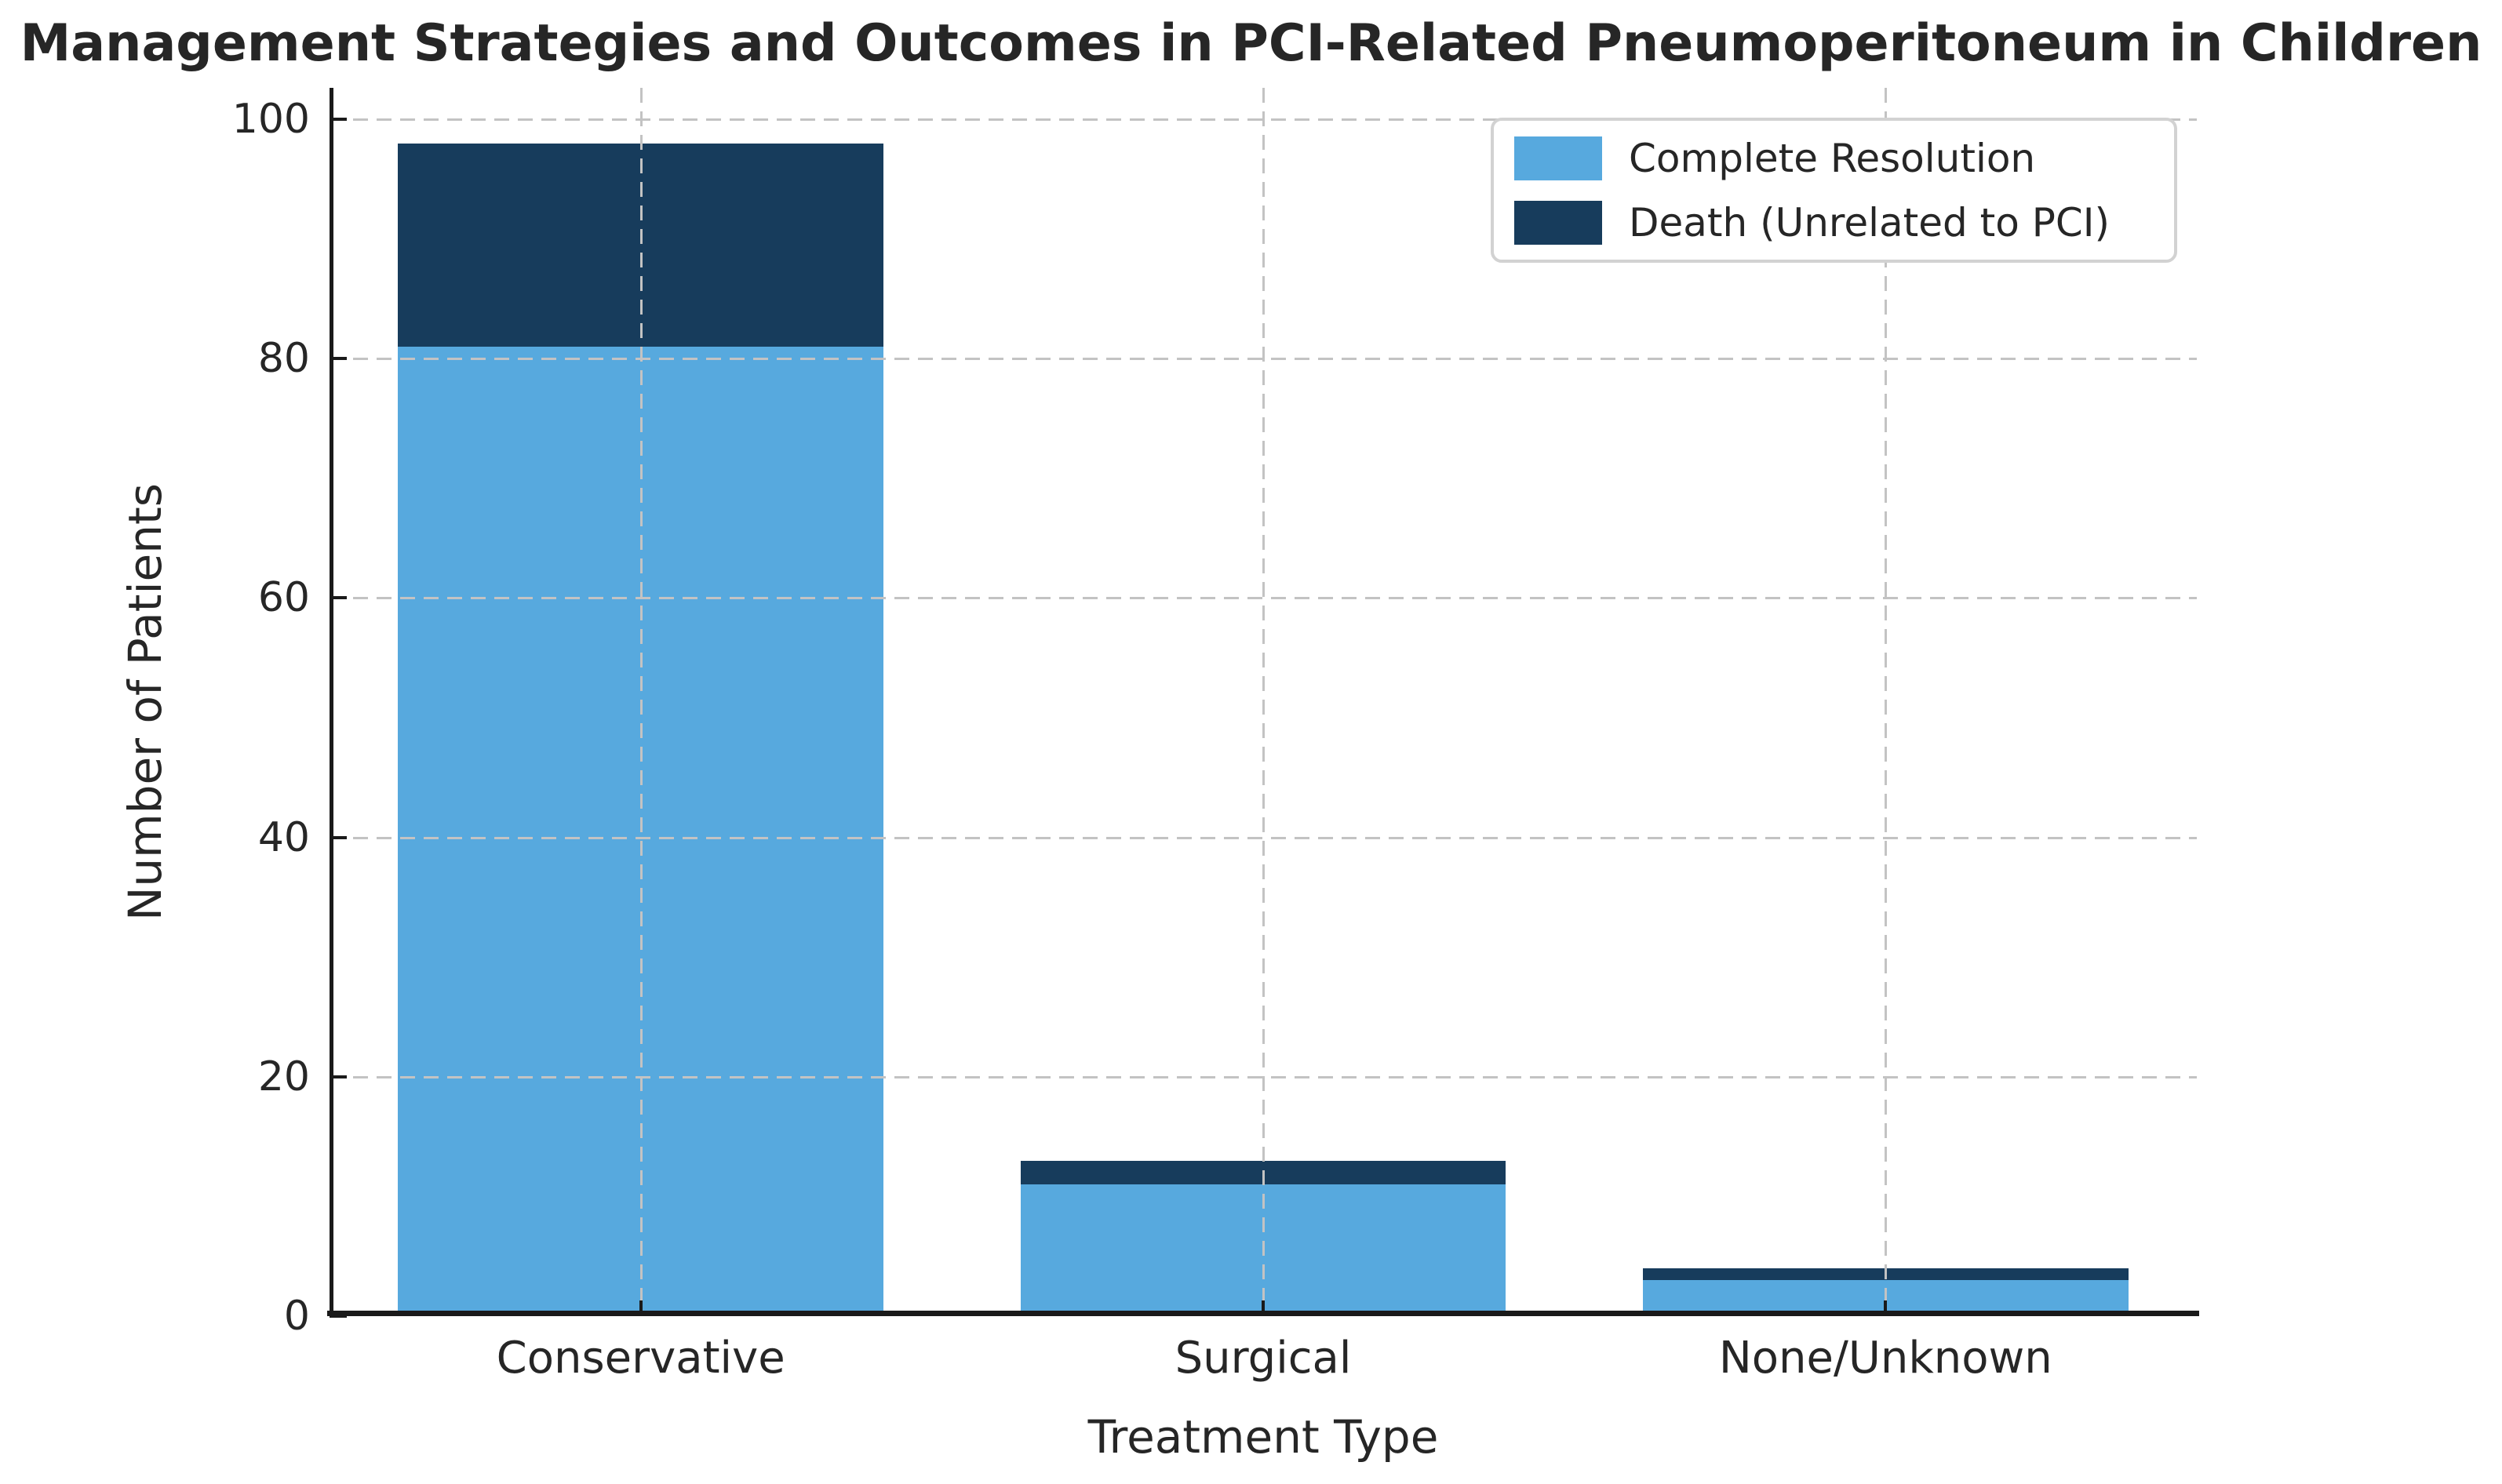 Image resolution: width=2502 pixels, height=1484 pixels. Describe the element at coordinates (641, 702) in the screenshot. I see `v-gridline-Conservative` at that location.